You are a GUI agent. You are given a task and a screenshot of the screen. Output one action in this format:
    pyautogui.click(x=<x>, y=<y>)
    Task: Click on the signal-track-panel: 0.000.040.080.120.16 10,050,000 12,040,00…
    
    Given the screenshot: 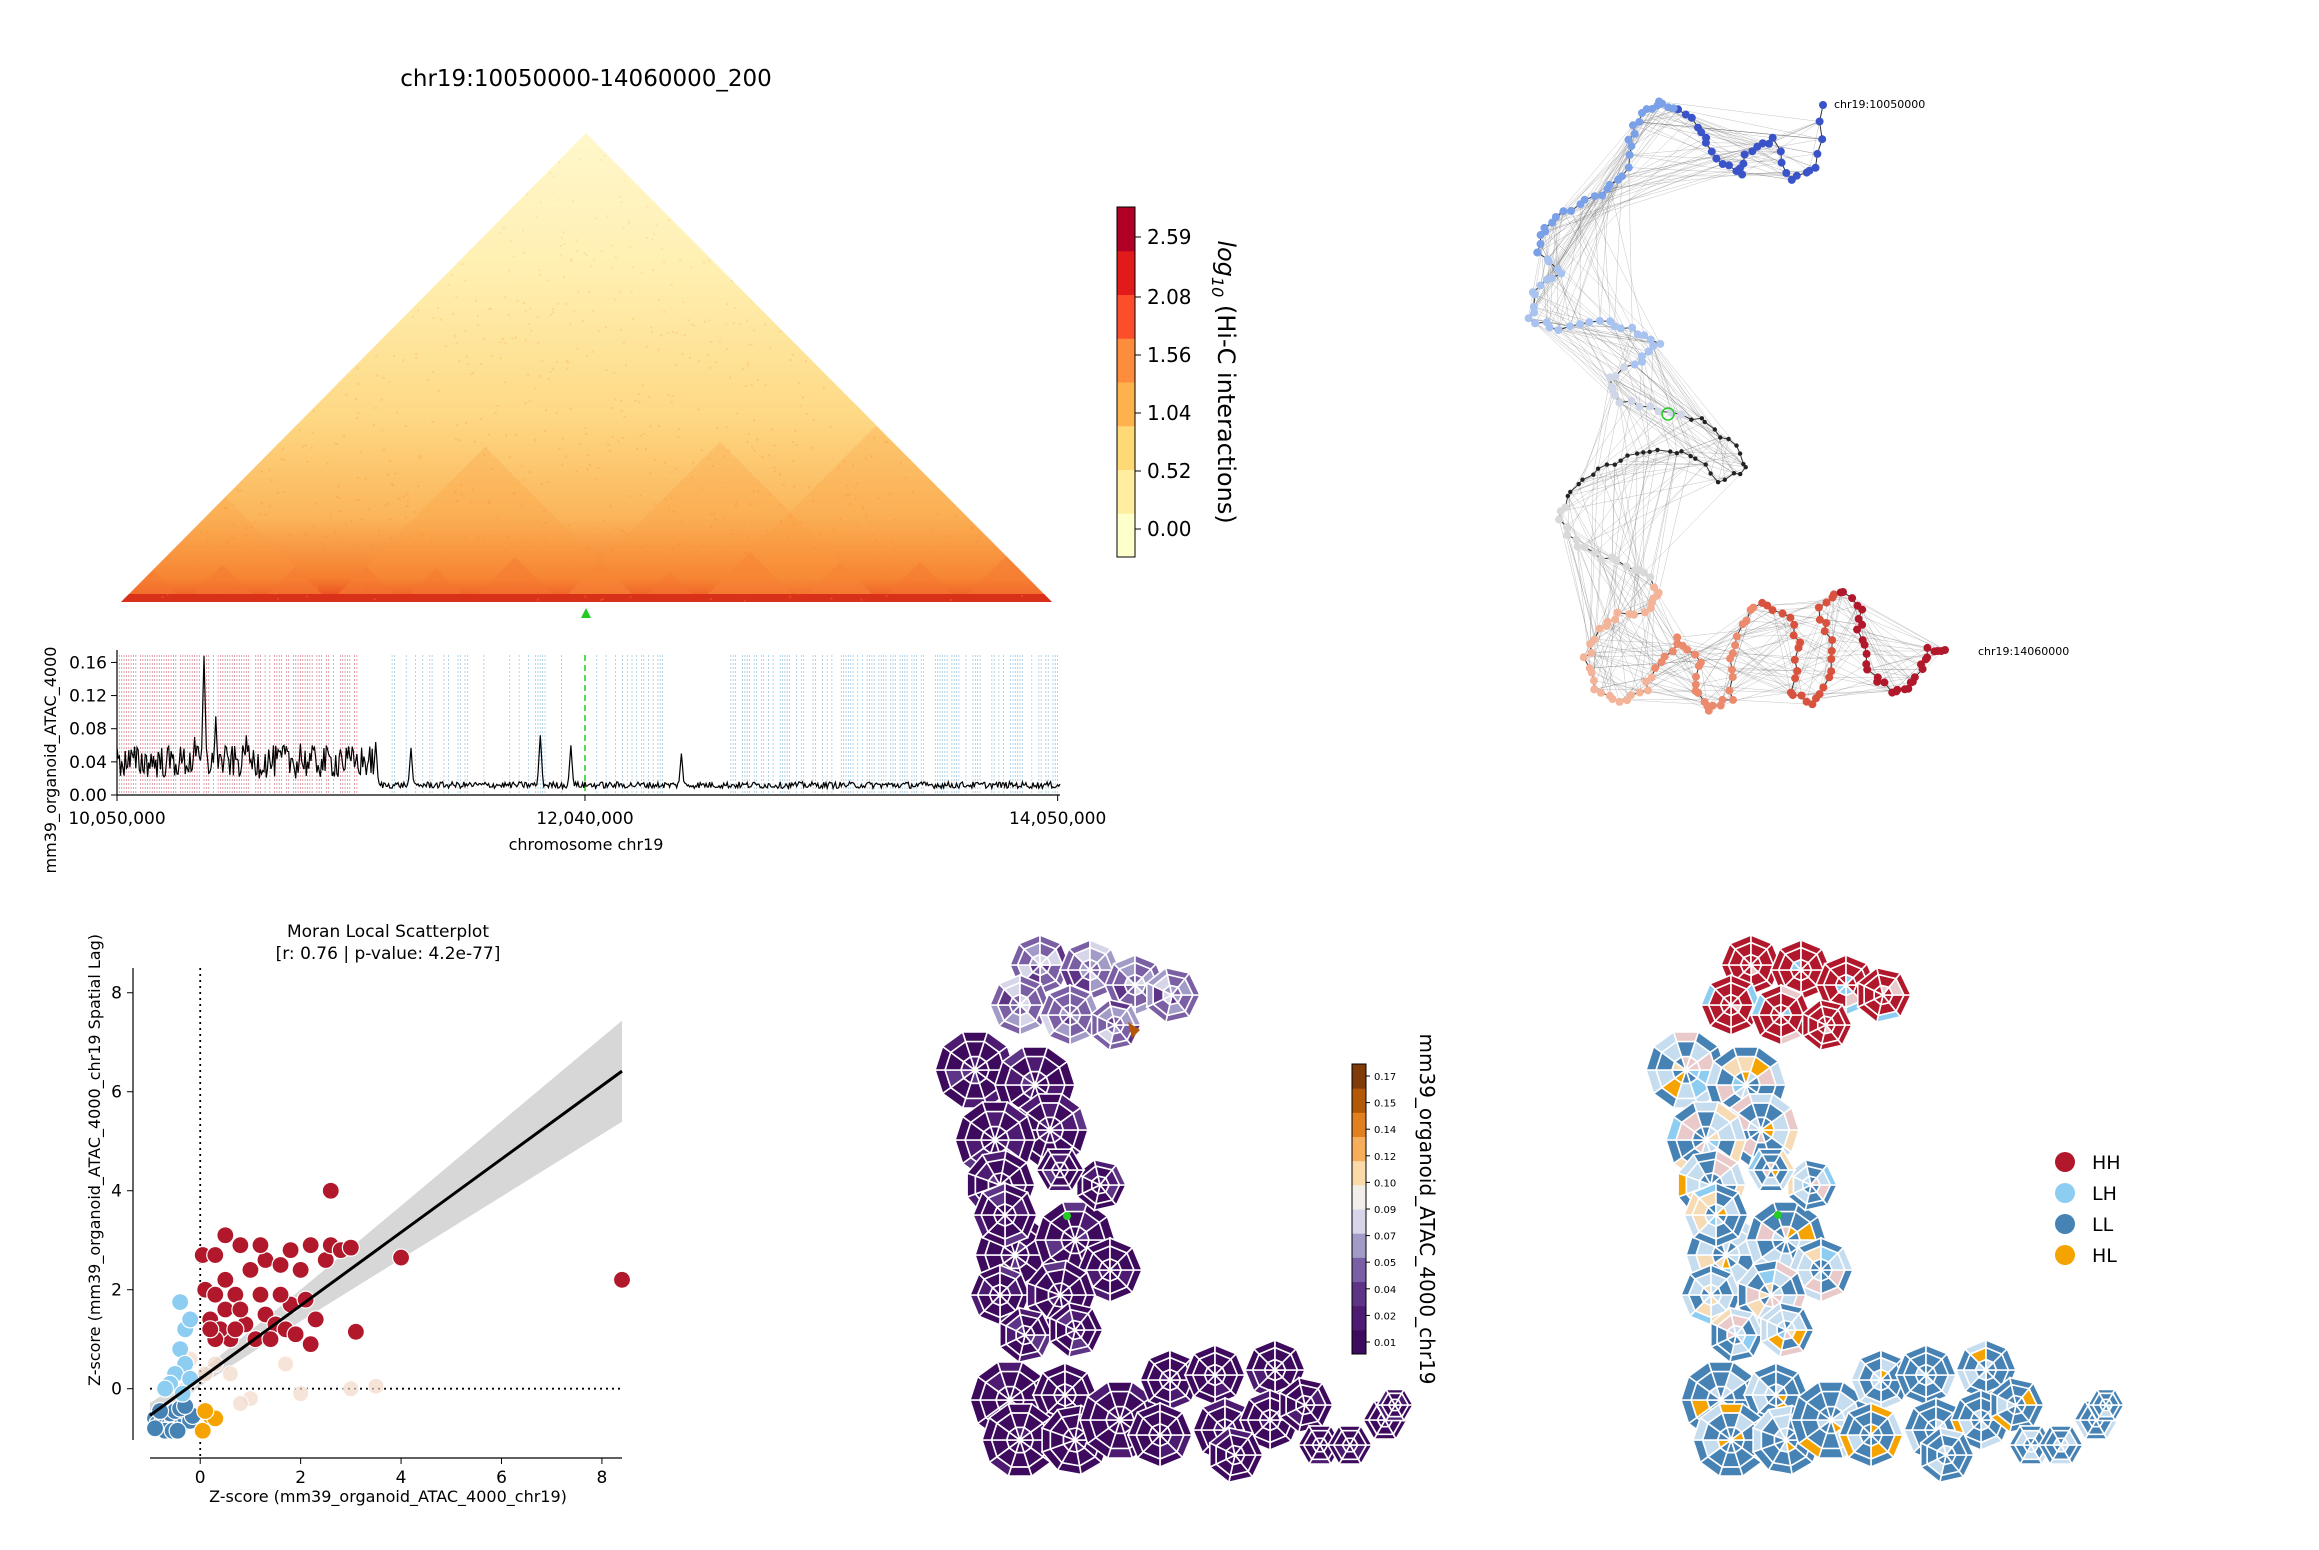 What is the action you would take?
    pyautogui.click(x=573, y=760)
    